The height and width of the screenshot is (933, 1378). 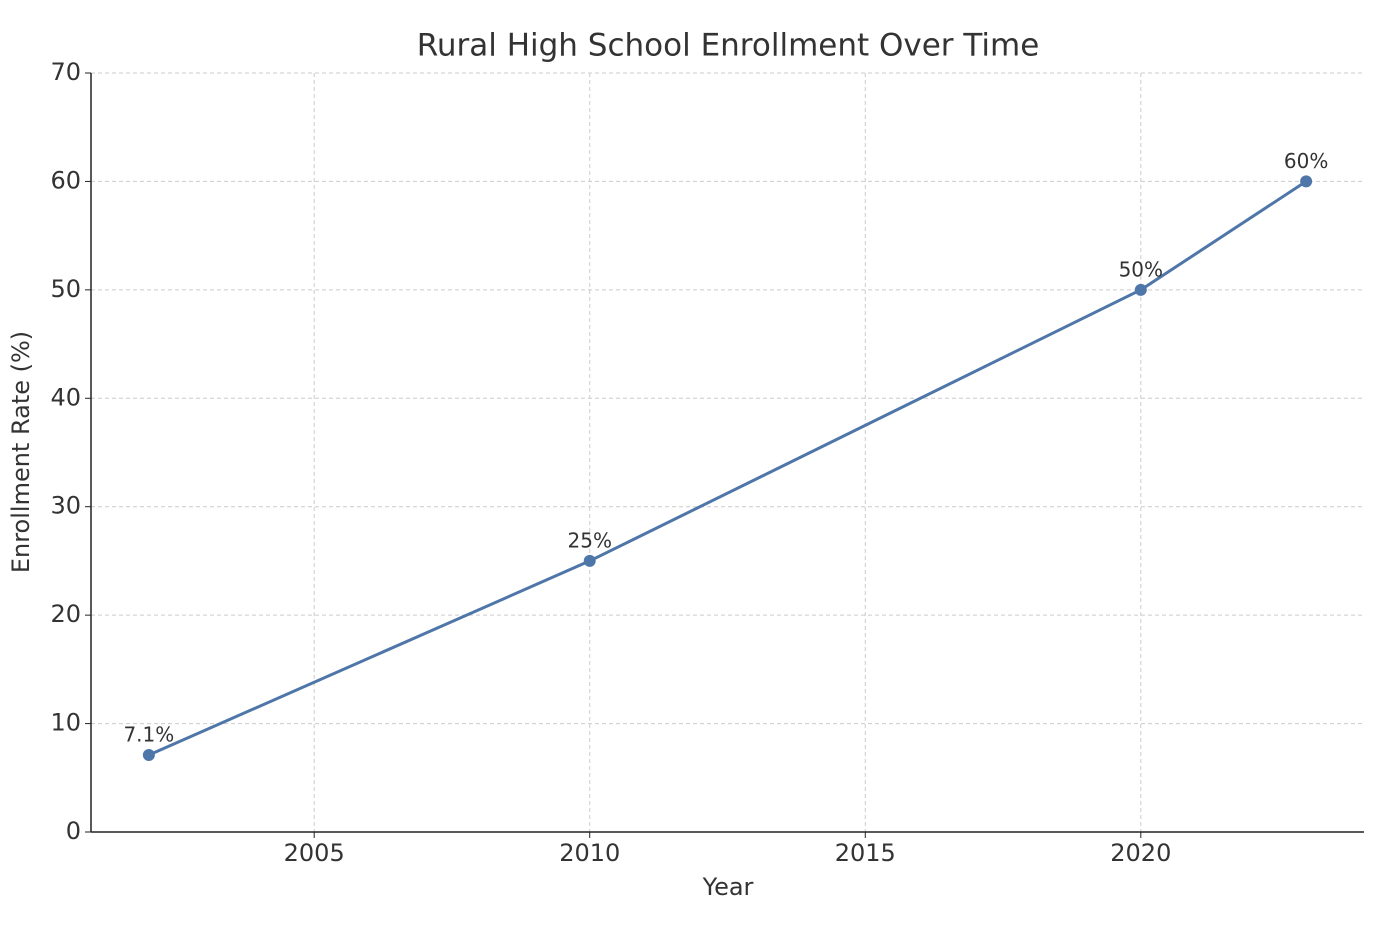 What do you see at coordinates (1306, 161) in the screenshot?
I see `data-label: 60%` at bounding box center [1306, 161].